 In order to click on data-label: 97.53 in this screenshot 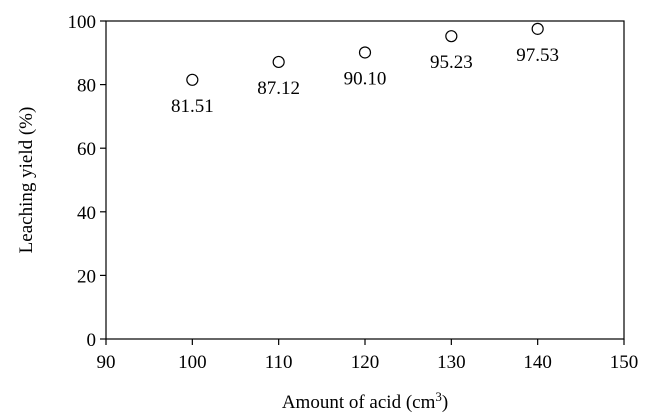, I will do `click(537, 55)`.